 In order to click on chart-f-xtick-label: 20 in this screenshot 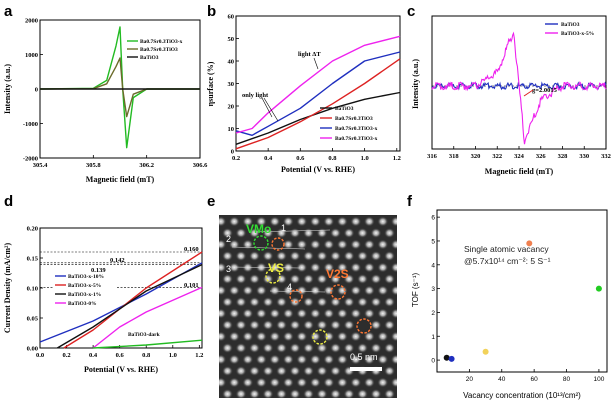, I will do `click(470, 379)`.